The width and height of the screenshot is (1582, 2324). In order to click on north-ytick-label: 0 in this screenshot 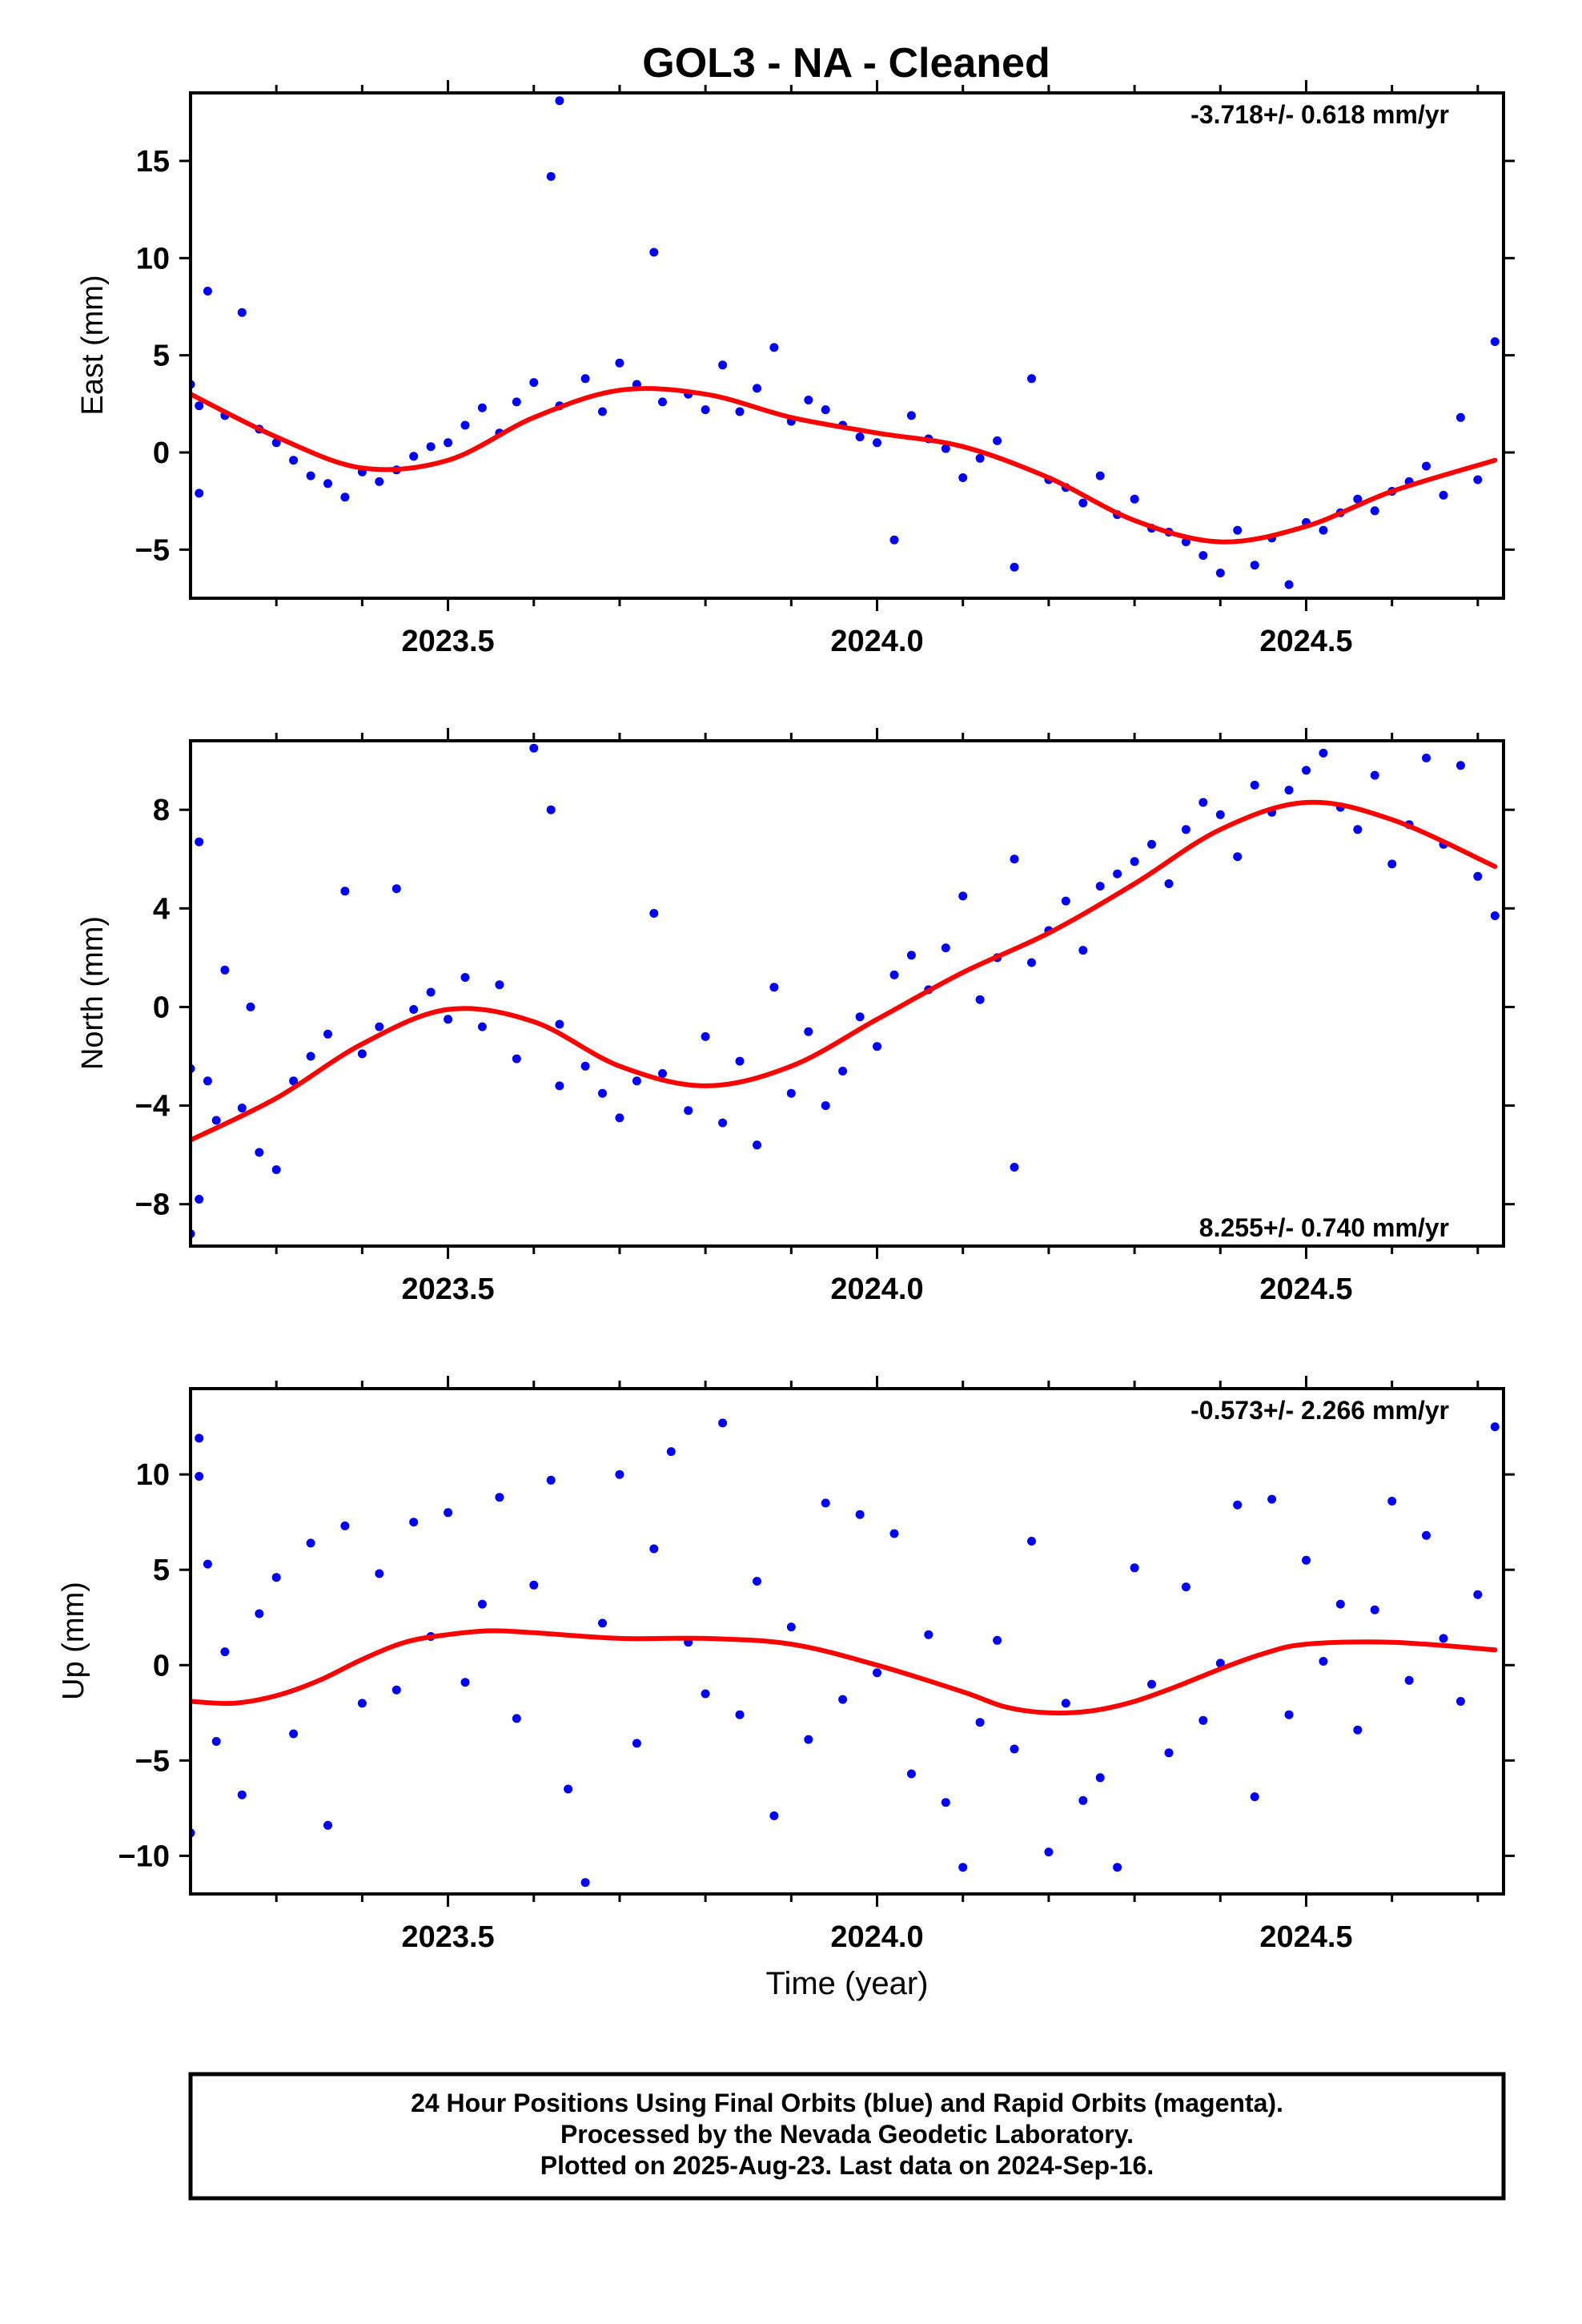, I will do `click(161, 1007)`.